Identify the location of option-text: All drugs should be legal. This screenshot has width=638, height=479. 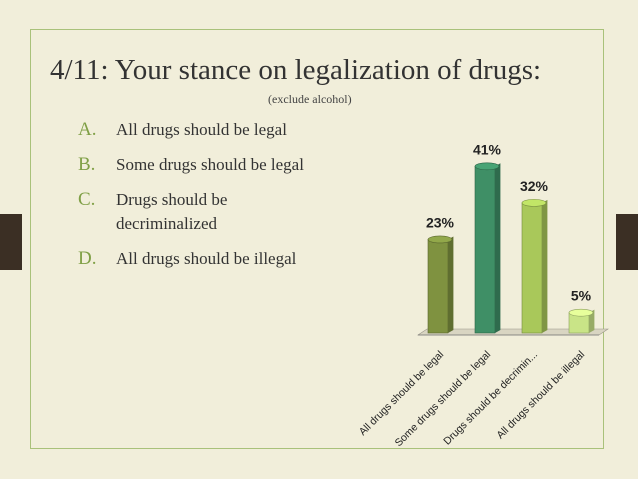
(201, 129).